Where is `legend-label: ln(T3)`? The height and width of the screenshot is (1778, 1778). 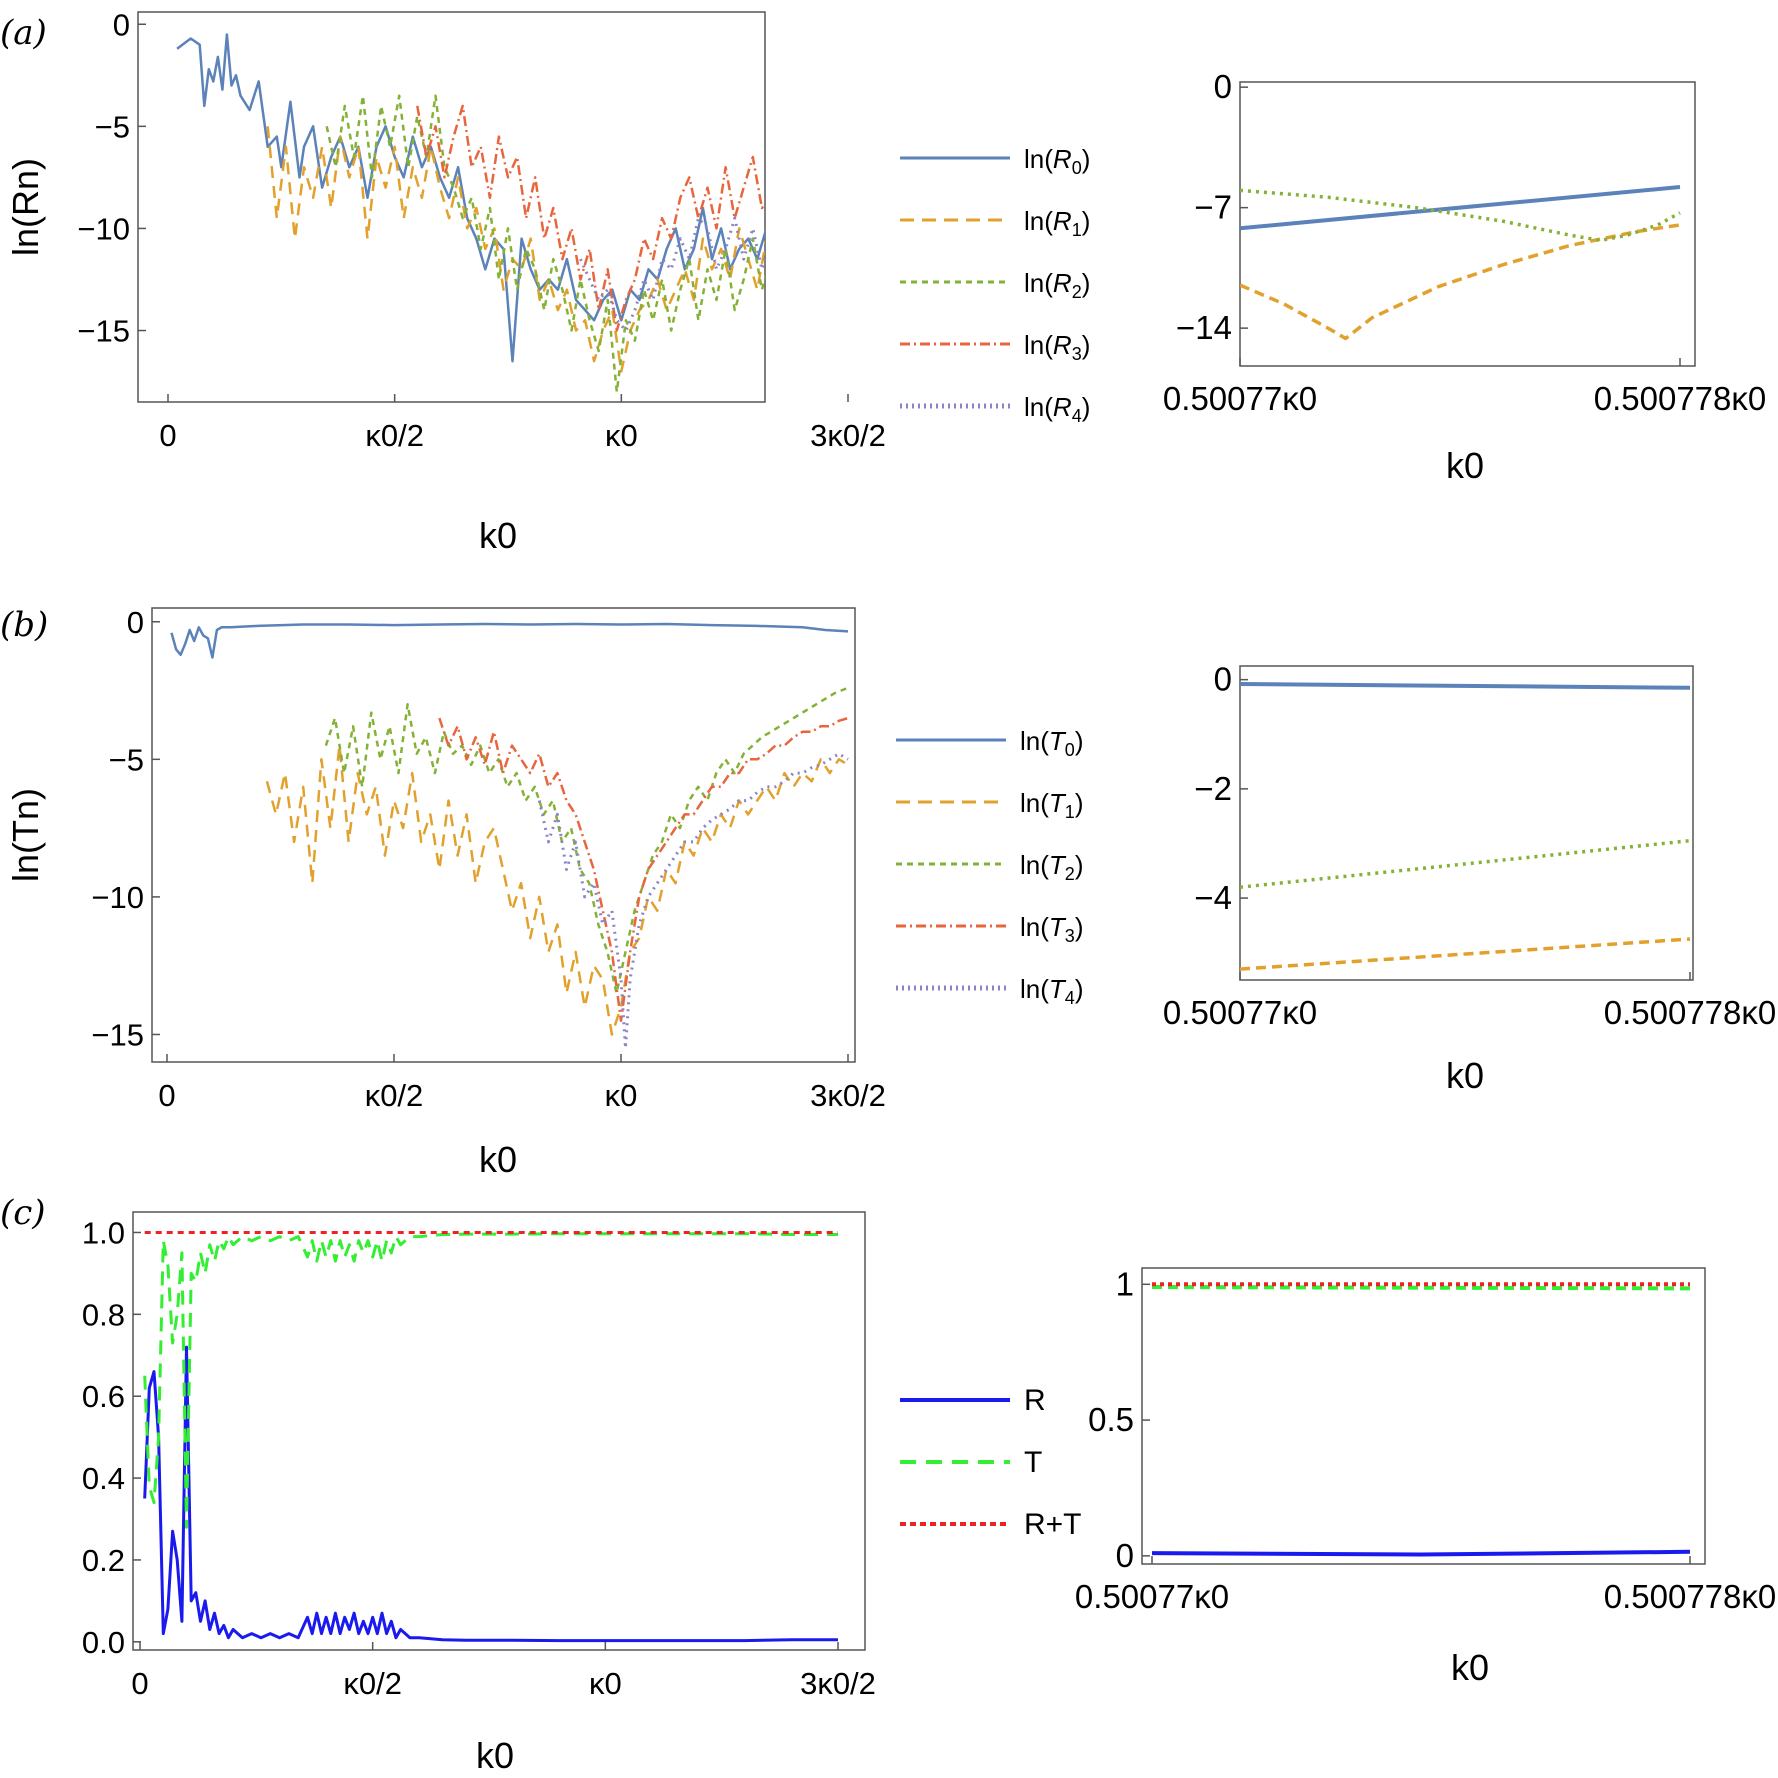 legend-label: ln(T3) is located at coordinates (1051, 929).